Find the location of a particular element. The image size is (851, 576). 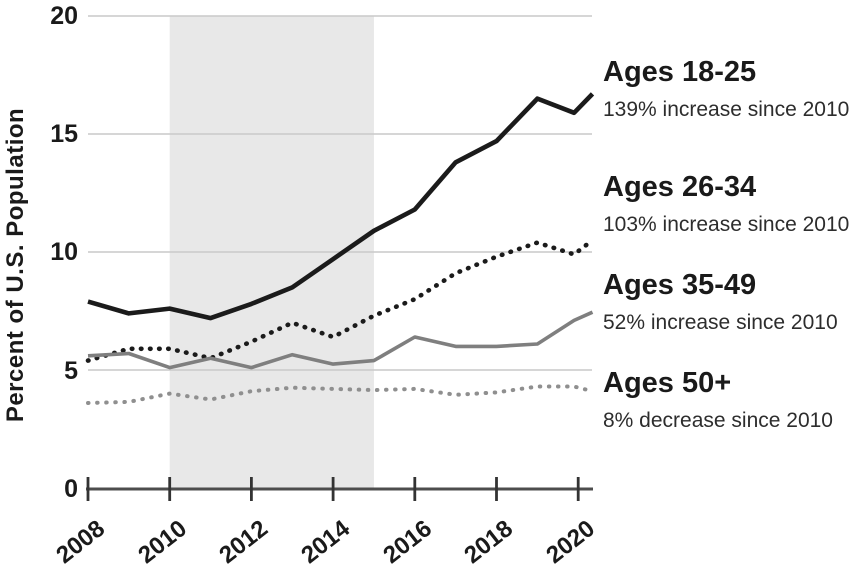

legend-entry-ages-50-plus: Ages 50+ 8% decrease since 2010 is located at coordinates (726, 400).